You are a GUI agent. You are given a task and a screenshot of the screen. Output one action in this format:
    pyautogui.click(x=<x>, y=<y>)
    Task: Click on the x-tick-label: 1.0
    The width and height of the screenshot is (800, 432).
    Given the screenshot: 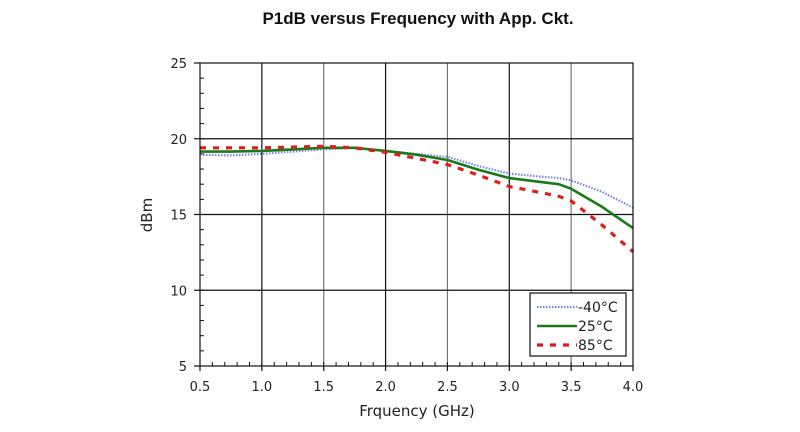 What is the action you would take?
    pyautogui.click(x=262, y=387)
    